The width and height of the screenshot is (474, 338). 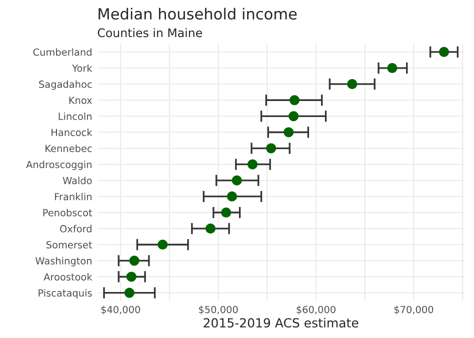 I want to click on x-tick-label: $50,000, so click(x=218, y=310).